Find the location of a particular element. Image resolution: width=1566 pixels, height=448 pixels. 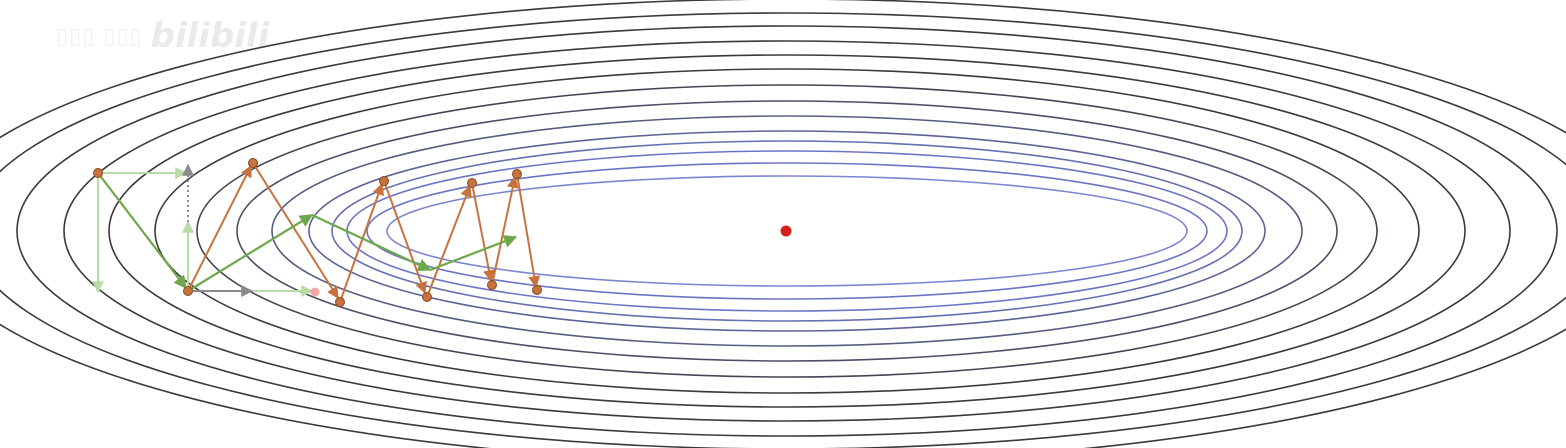

faint-marker is located at coordinates (315, 292).